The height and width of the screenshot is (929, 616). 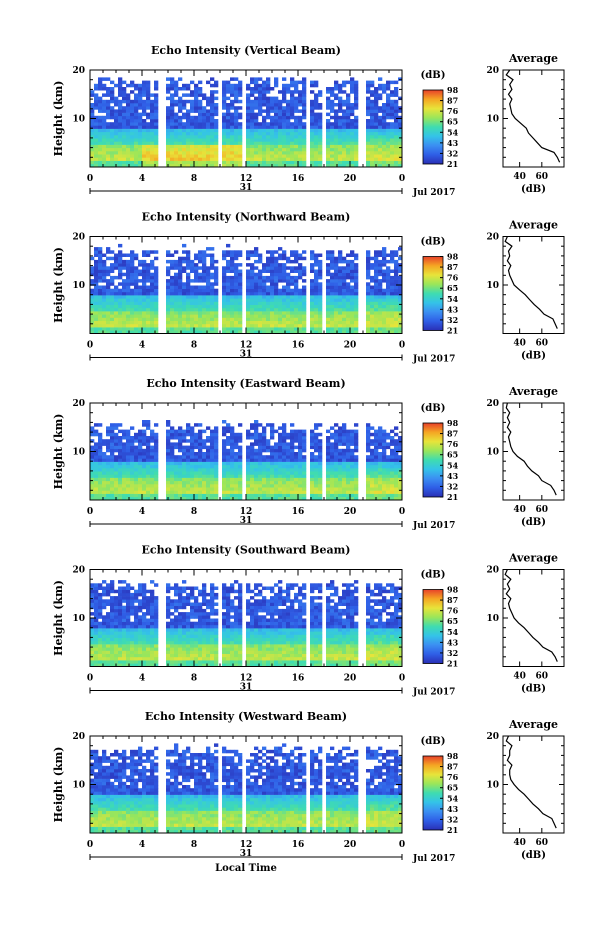 What do you see at coordinates (452, 122) in the screenshot?
I see `colorbar-tick-label: 65` at bounding box center [452, 122].